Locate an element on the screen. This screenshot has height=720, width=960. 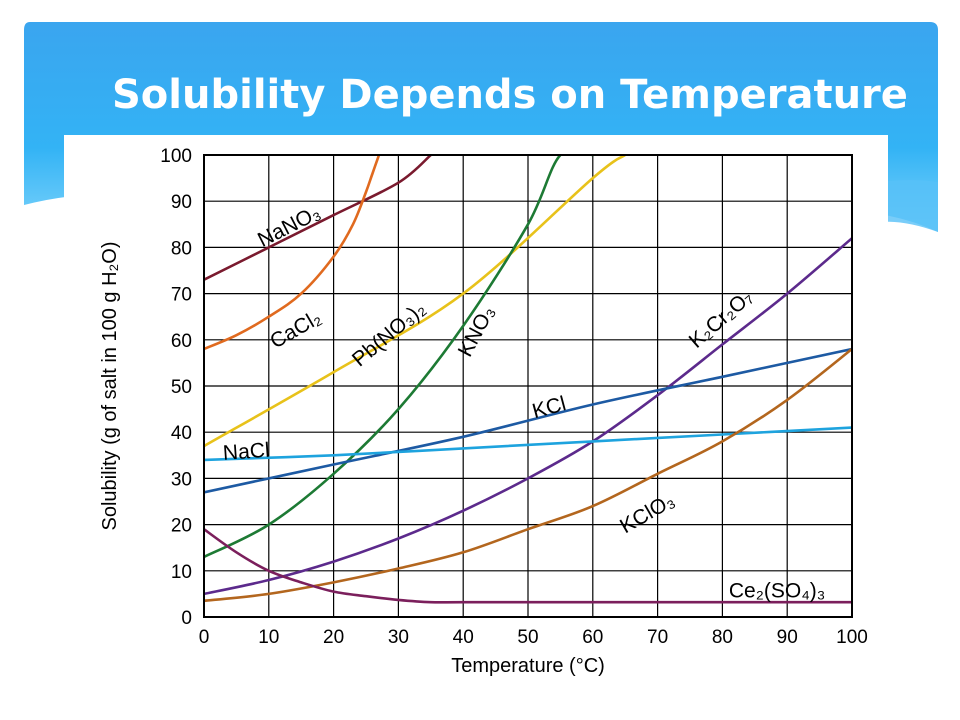
y-tick-label: 40 is located at coordinates (181, 433).